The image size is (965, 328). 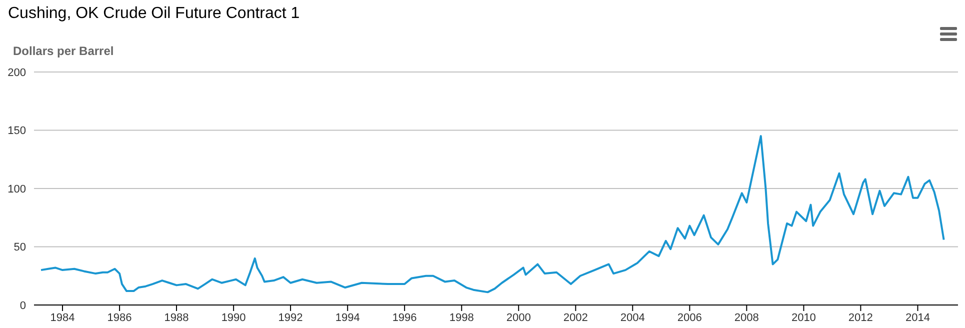 I want to click on x-tick-label: 1998, so click(x=461, y=318).